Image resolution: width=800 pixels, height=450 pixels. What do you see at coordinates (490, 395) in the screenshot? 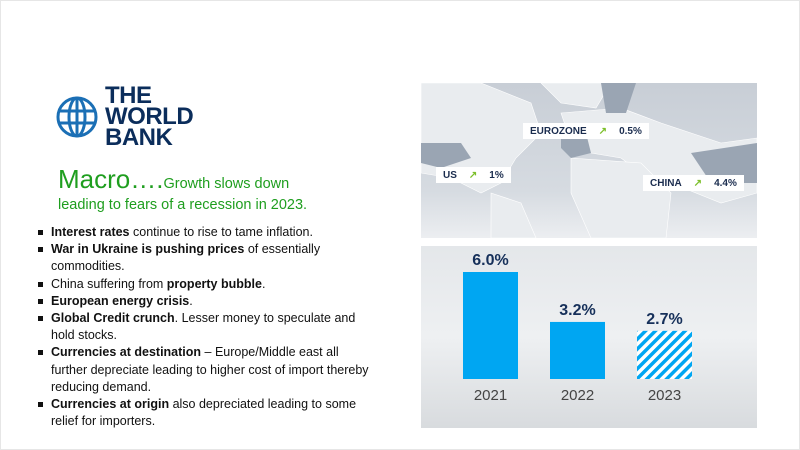
I see `year-label: 2021` at bounding box center [490, 395].